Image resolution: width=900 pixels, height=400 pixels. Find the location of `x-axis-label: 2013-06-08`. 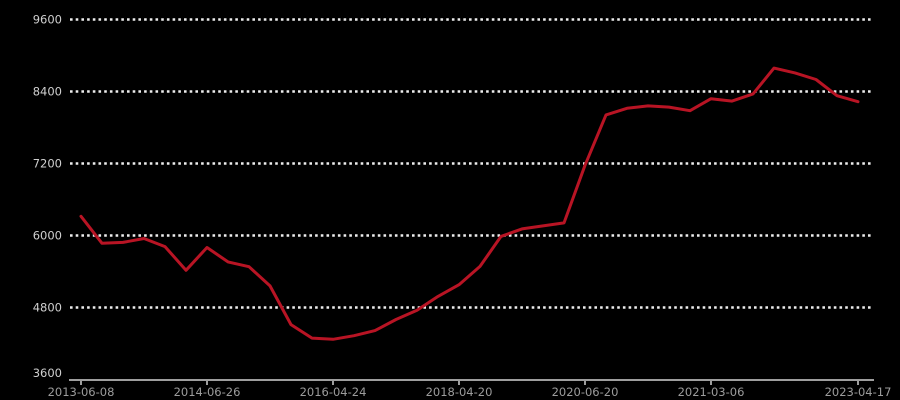

x-axis-label: 2013-06-08 is located at coordinates (81, 392).